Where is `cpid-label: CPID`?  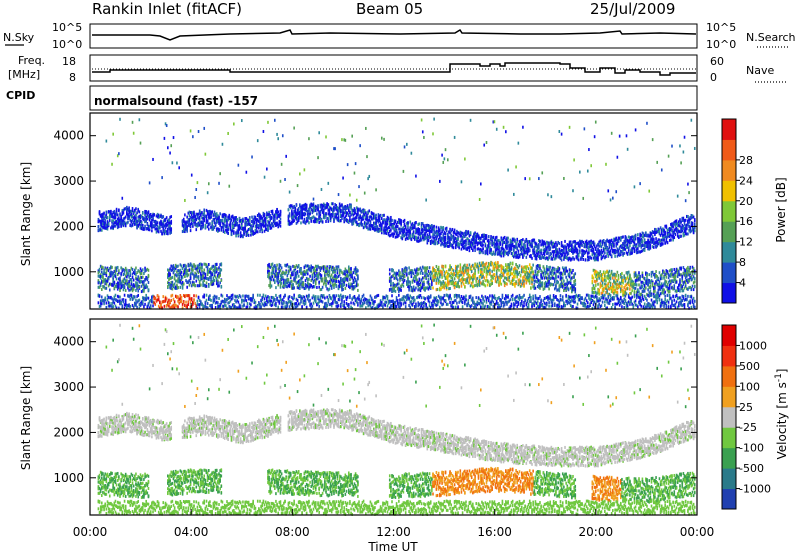 cpid-label: CPID is located at coordinates (20, 95).